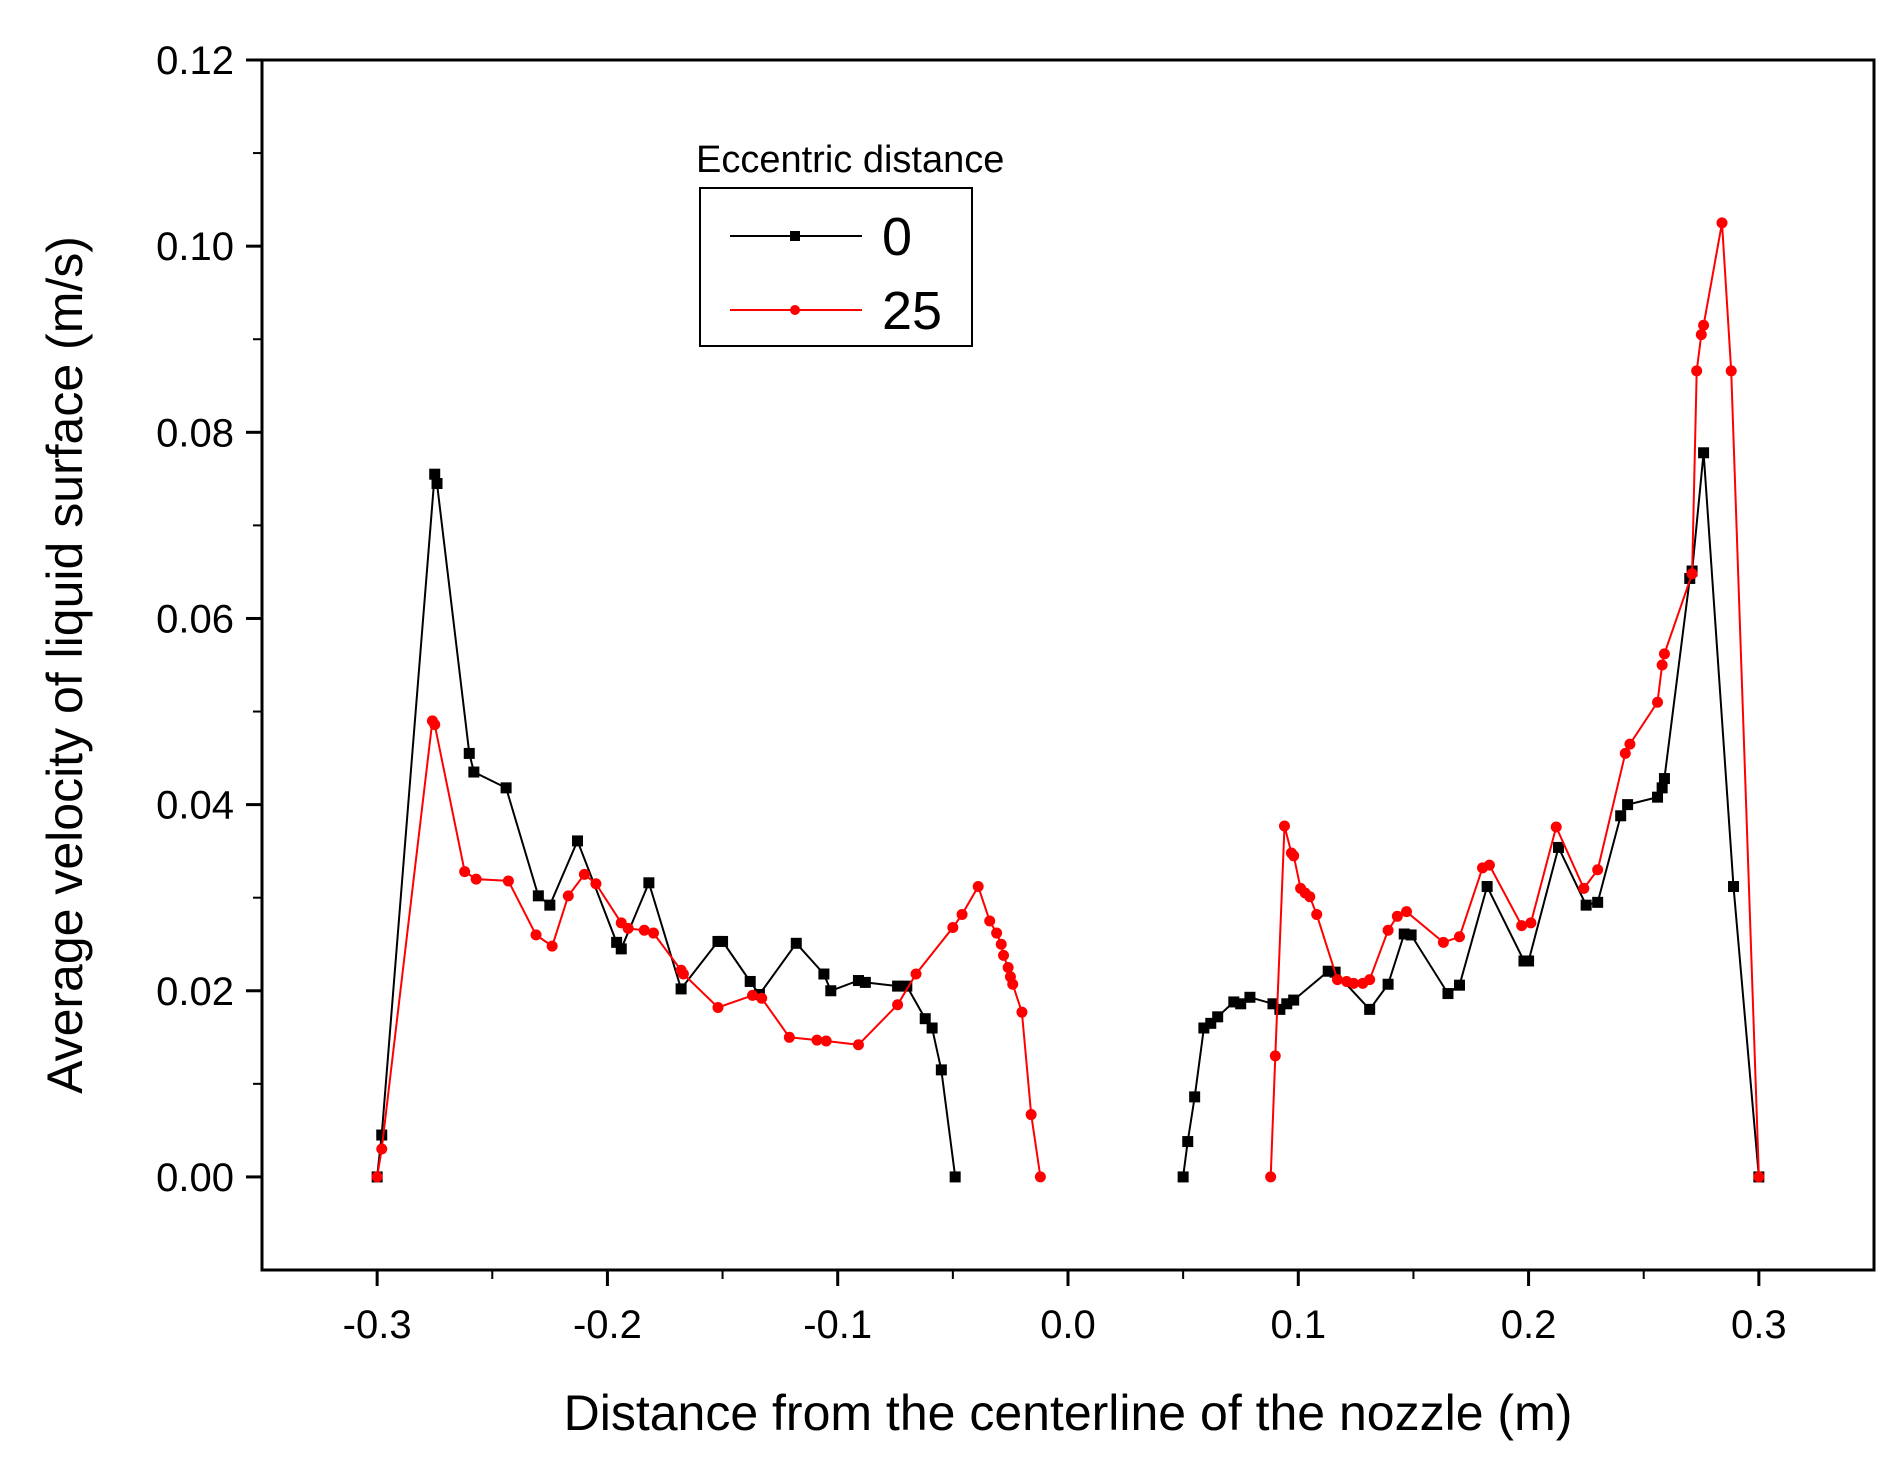 This screenshot has width=1902, height=1481. Describe the element at coordinates (195, 433) in the screenshot. I see `y-tick-label: 0.08` at that location.